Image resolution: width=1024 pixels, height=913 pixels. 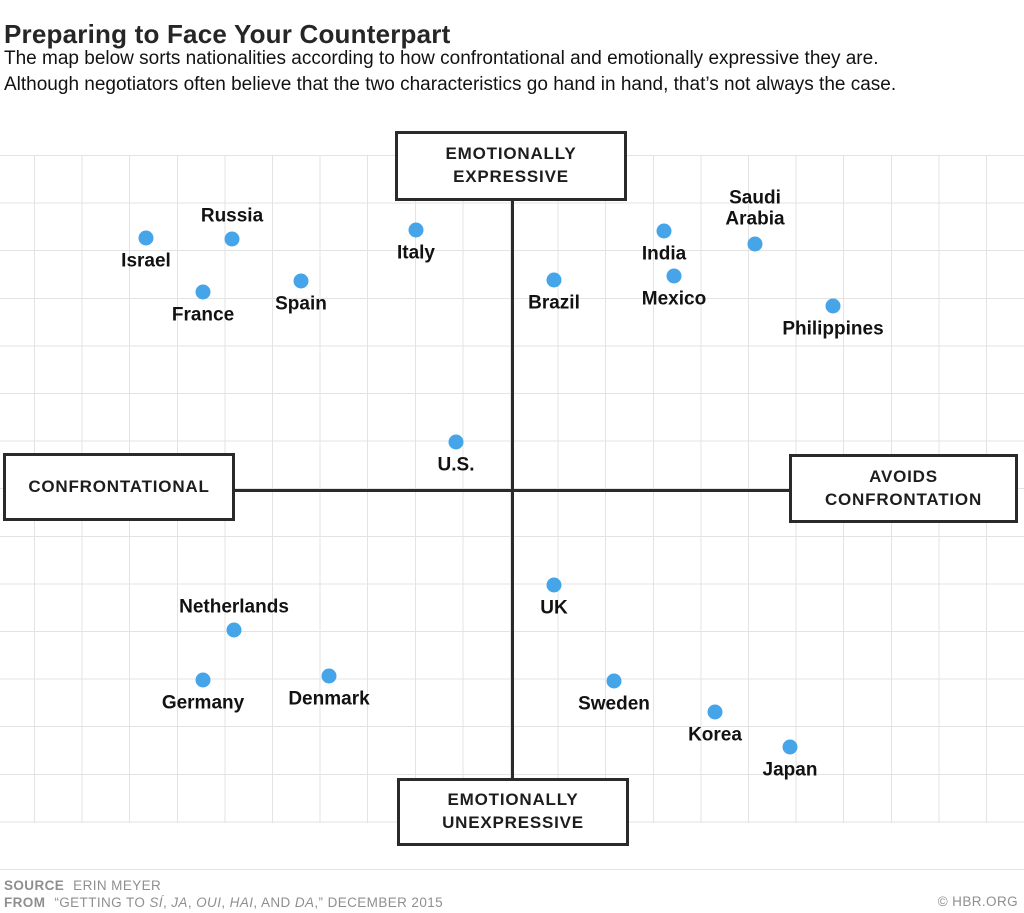 I want to click on data-point-brazil, so click(x=554, y=280).